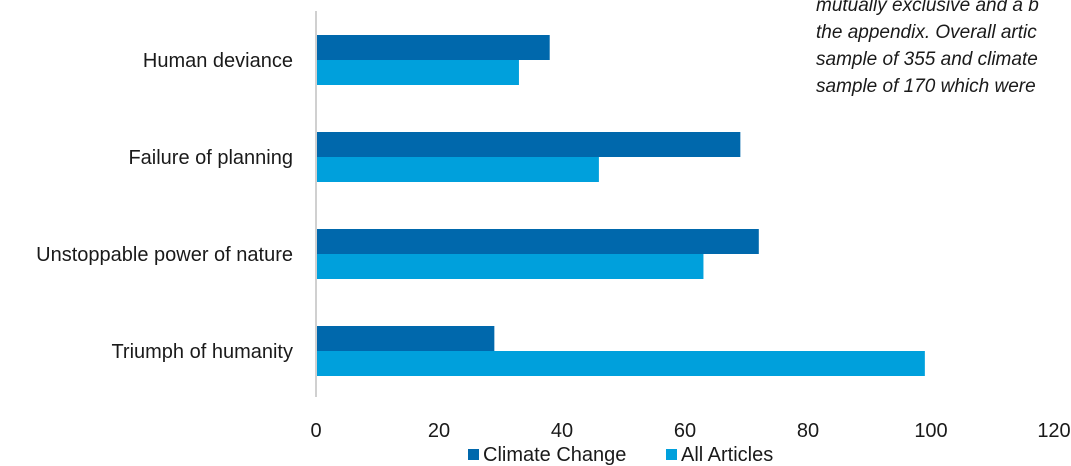 This screenshot has width=1071, height=466. What do you see at coordinates (210, 158) in the screenshot?
I see `category-label: Failure of planning` at bounding box center [210, 158].